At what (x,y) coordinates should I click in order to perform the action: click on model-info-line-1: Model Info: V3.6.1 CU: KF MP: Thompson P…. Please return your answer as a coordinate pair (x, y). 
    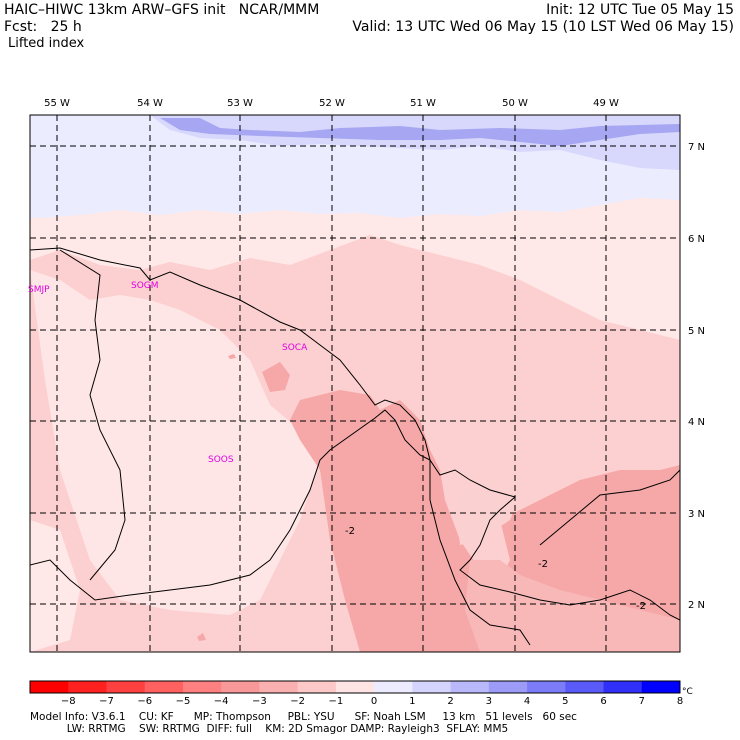
    Looking at the image, I should click on (303, 717).